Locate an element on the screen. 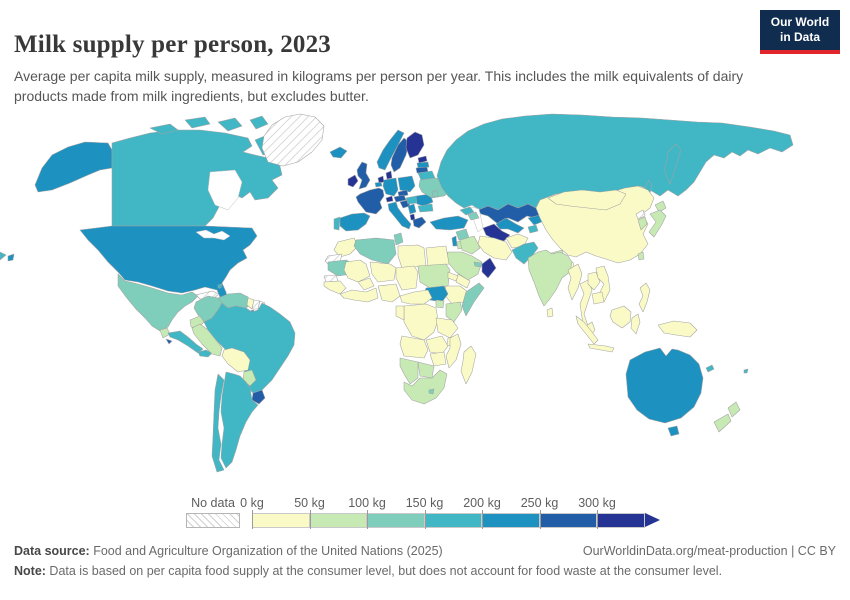 The image size is (850, 600). country-portugal is located at coordinates (337, 223).